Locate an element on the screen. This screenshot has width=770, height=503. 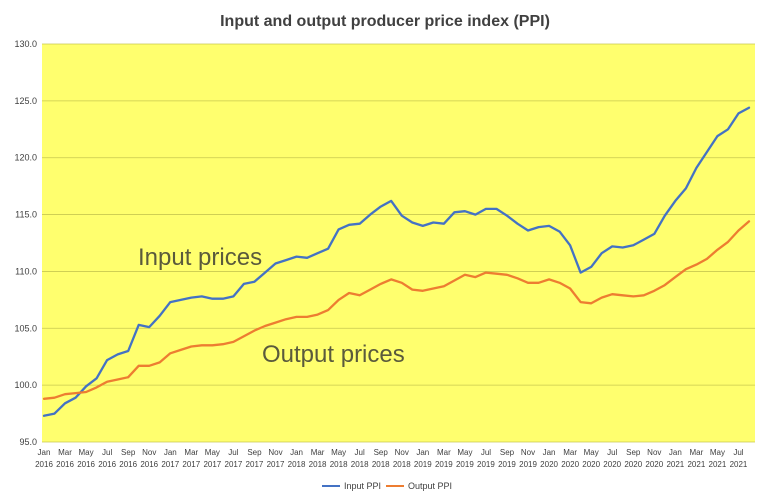
x-tick-label: Sep 2017 is located at coordinates (255, 458).